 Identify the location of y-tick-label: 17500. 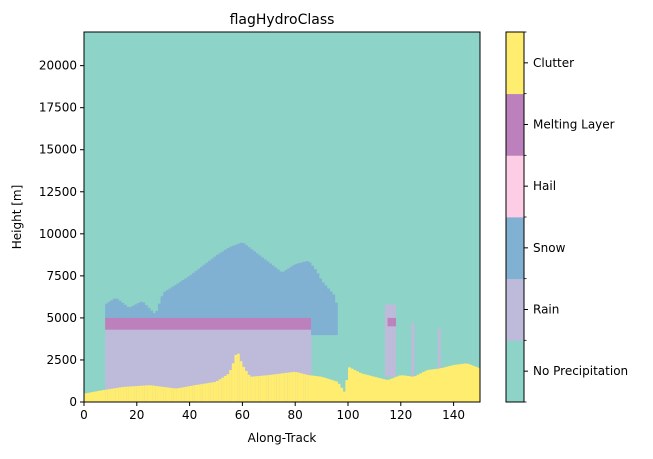
(58, 108).